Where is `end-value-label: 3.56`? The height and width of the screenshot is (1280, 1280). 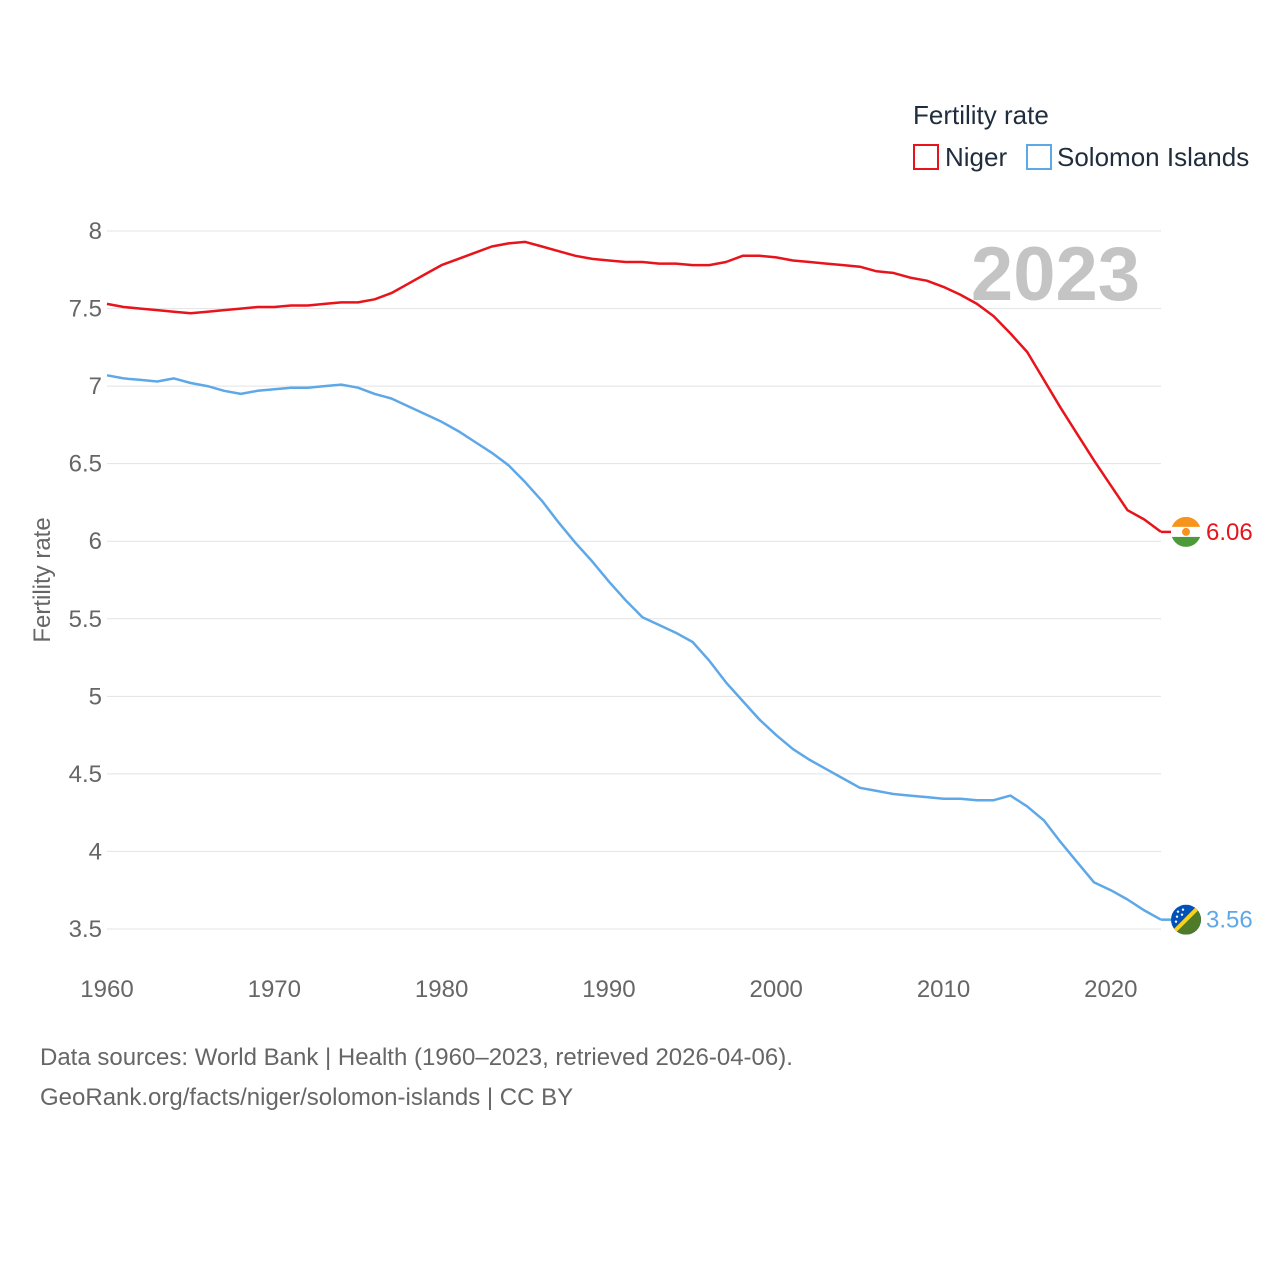
end-value-label: 3.56 is located at coordinates (1229, 920).